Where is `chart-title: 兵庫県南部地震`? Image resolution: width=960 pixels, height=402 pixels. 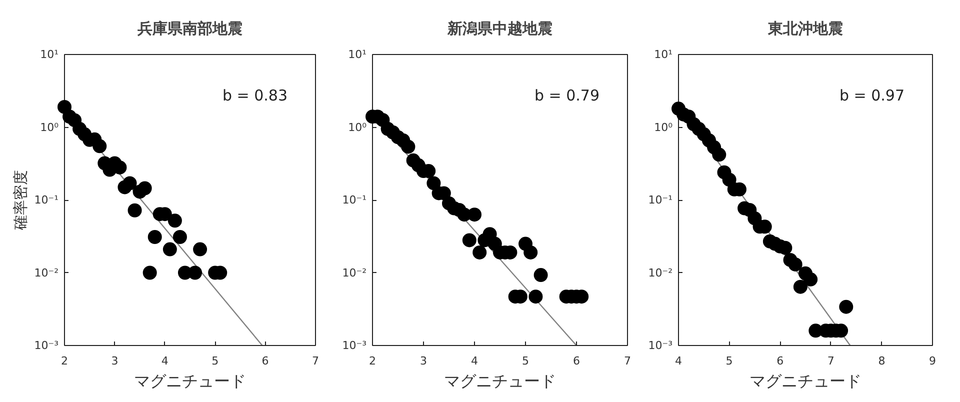
chart-title: 兵庫県南部地震 is located at coordinates (189, 29).